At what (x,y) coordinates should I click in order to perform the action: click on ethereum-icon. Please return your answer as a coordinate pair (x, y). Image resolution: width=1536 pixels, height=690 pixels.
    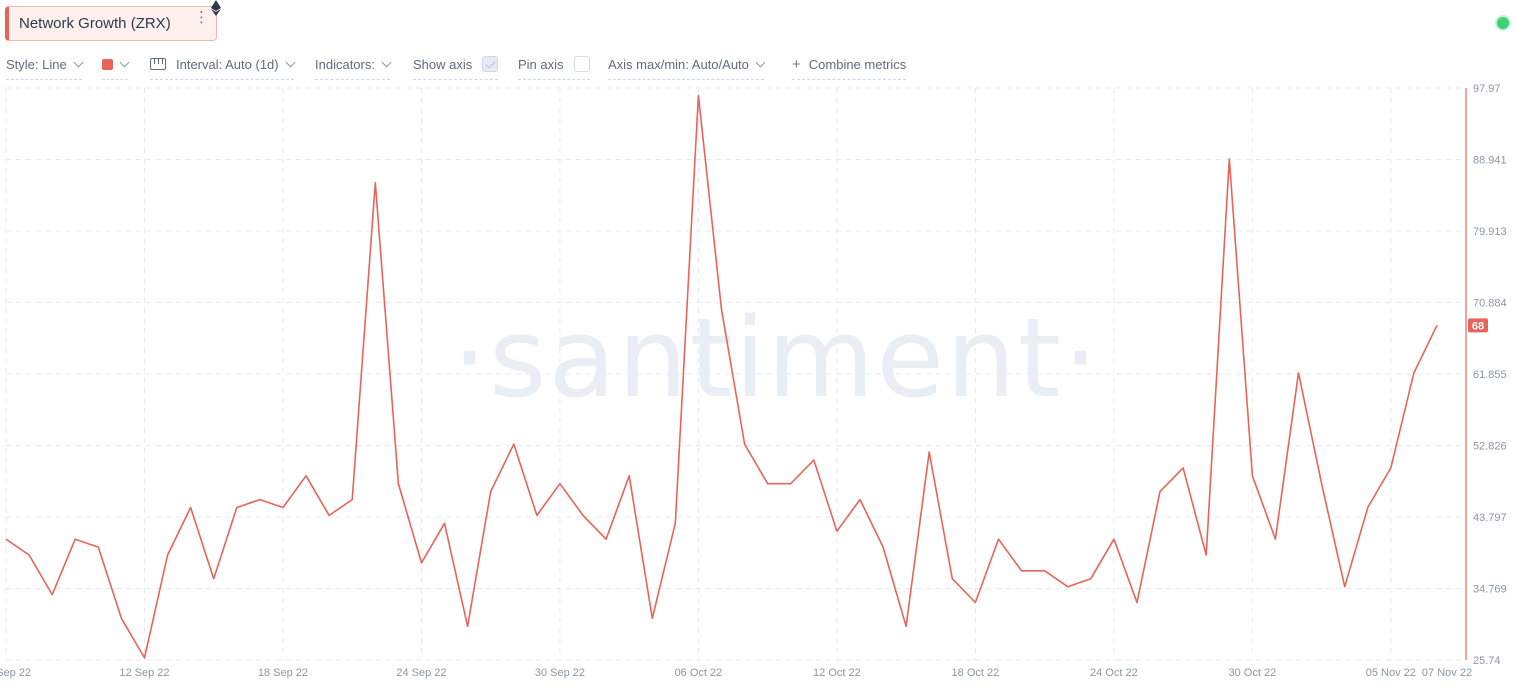
    Looking at the image, I should click on (216, 8).